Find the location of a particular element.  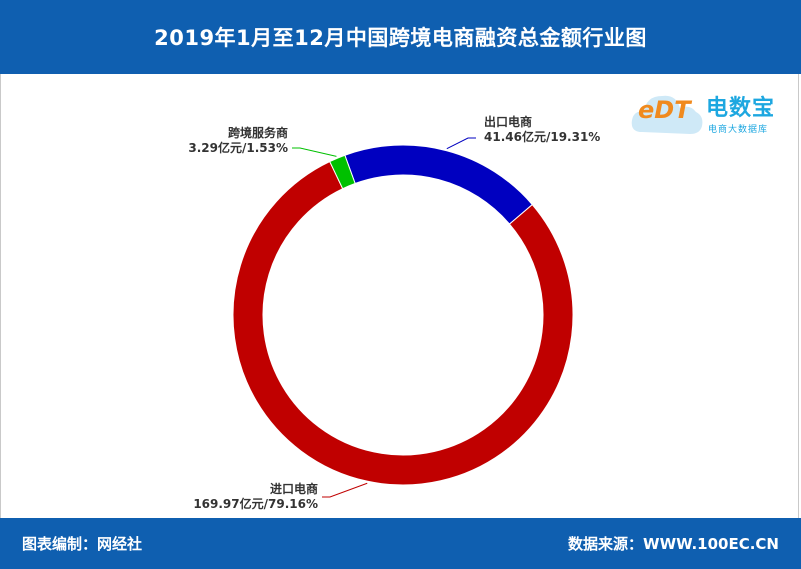

cloud-icon is located at coordinates (667, 114).